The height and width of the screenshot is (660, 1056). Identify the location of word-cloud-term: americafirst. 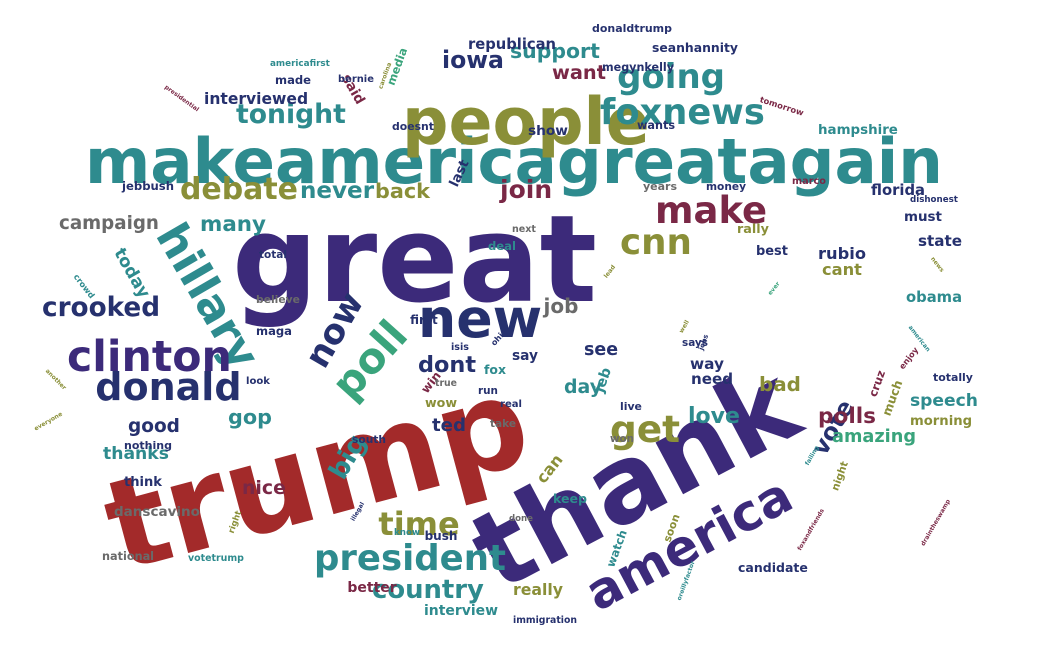
(300, 63).